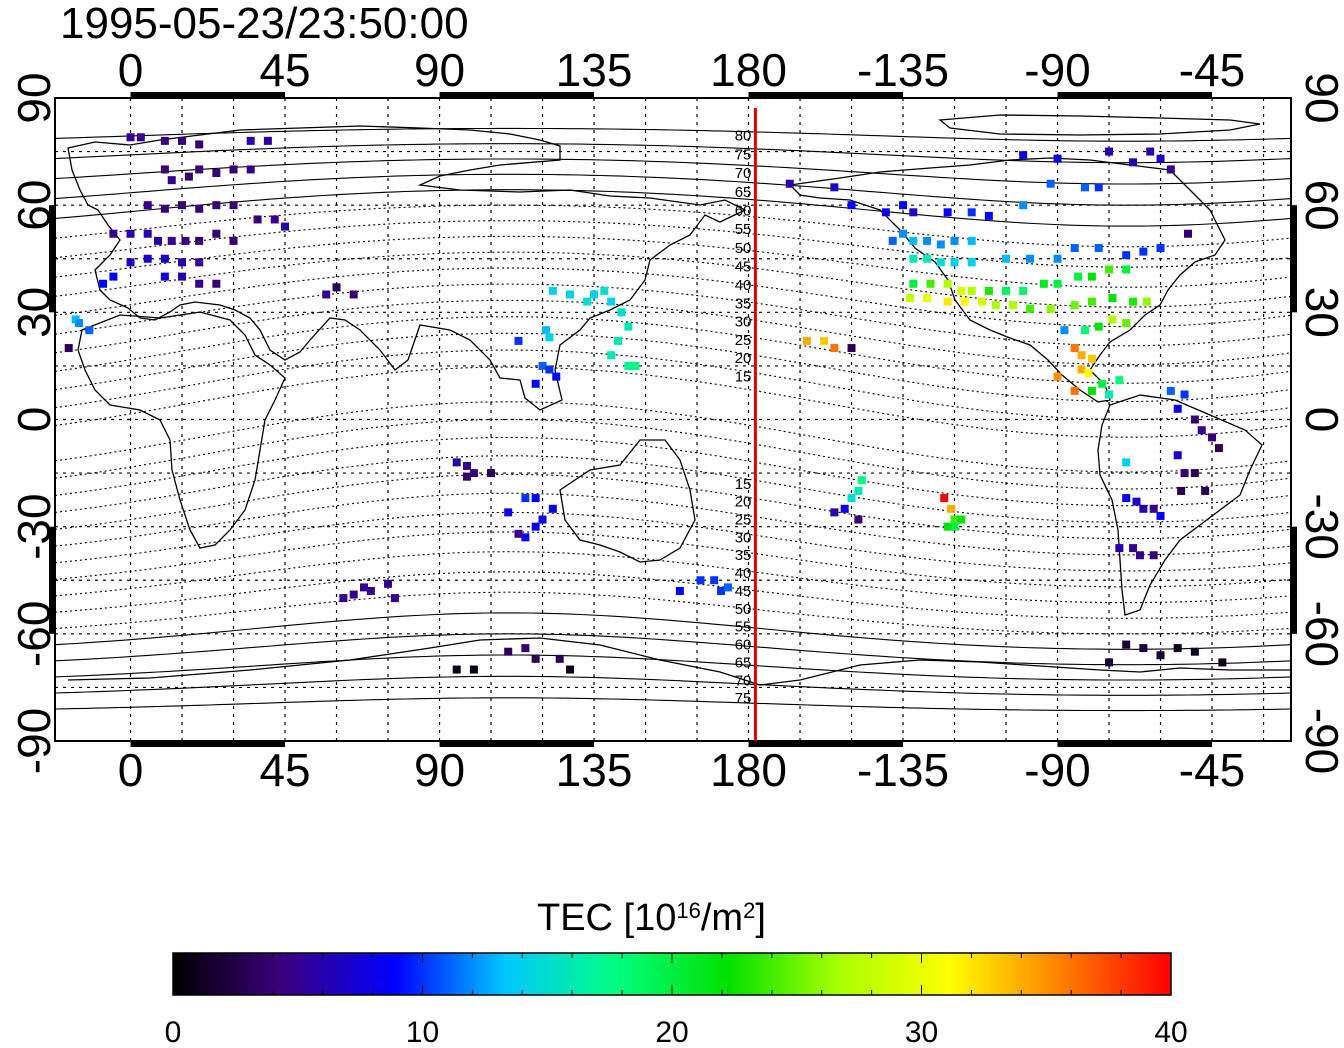 The image size is (1344, 1048). What do you see at coordinates (1320, 205) in the screenshot?
I see `right-lat-tick-label: 60` at bounding box center [1320, 205].